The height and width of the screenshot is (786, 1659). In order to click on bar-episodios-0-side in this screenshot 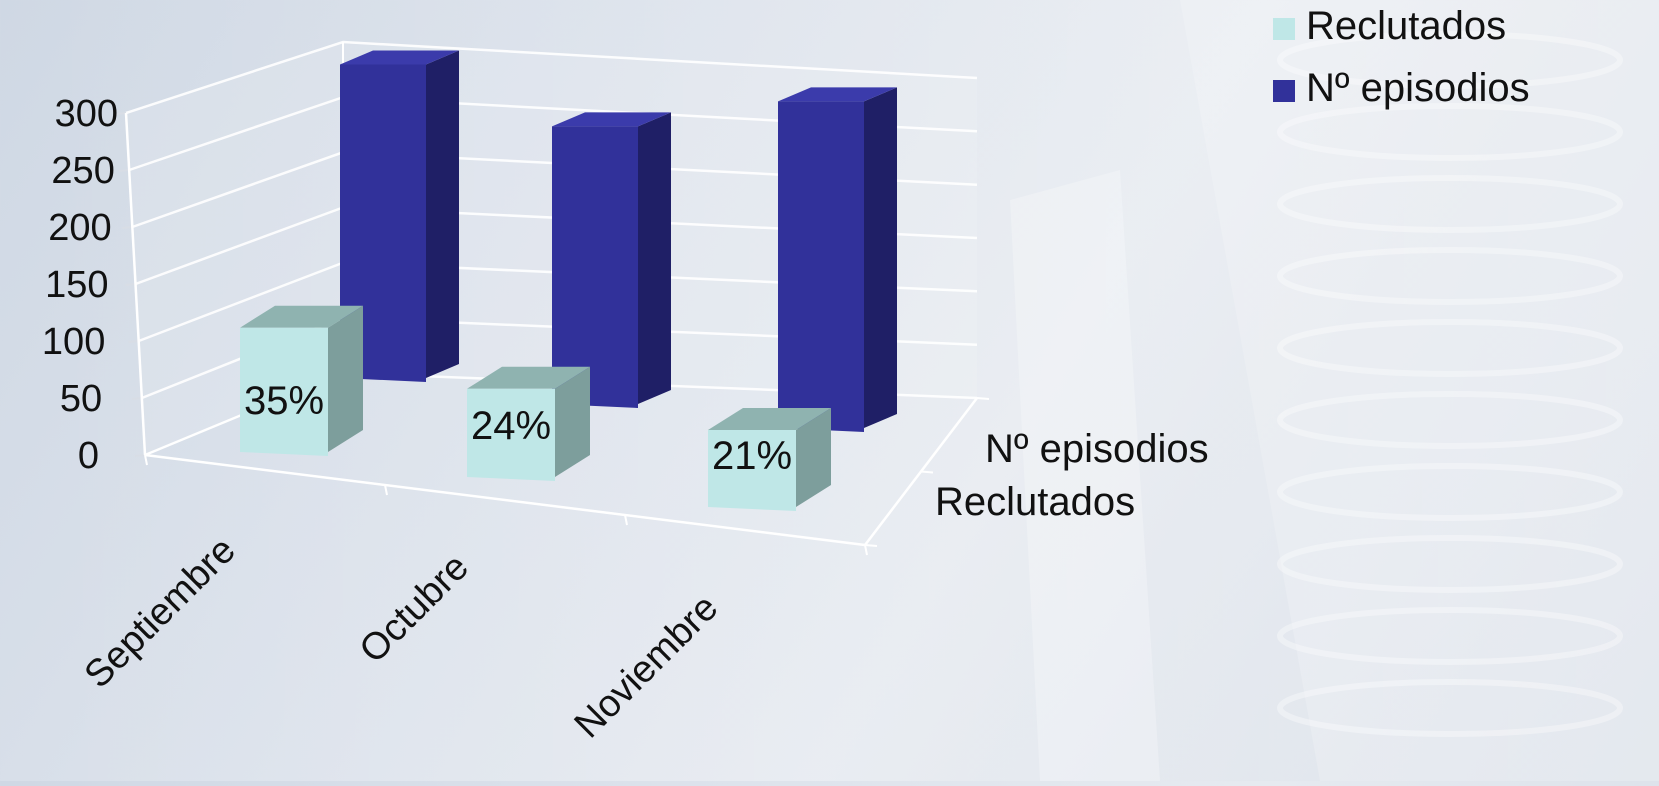, I will do `click(442, 215)`.